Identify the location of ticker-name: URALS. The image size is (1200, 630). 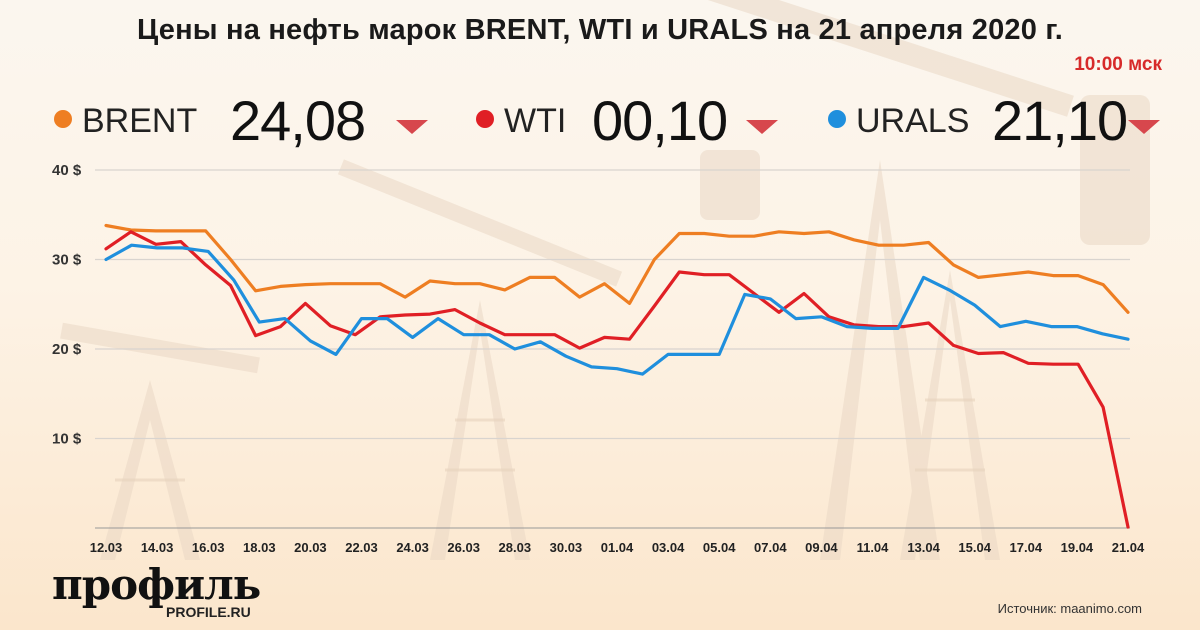
(913, 121).